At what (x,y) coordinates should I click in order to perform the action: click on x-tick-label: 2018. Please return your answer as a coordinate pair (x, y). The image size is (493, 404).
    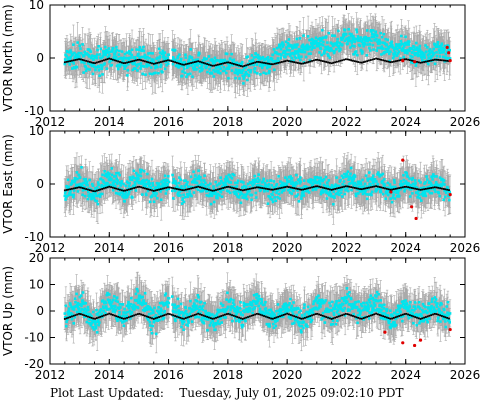
    Looking at the image, I should click on (228, 122).